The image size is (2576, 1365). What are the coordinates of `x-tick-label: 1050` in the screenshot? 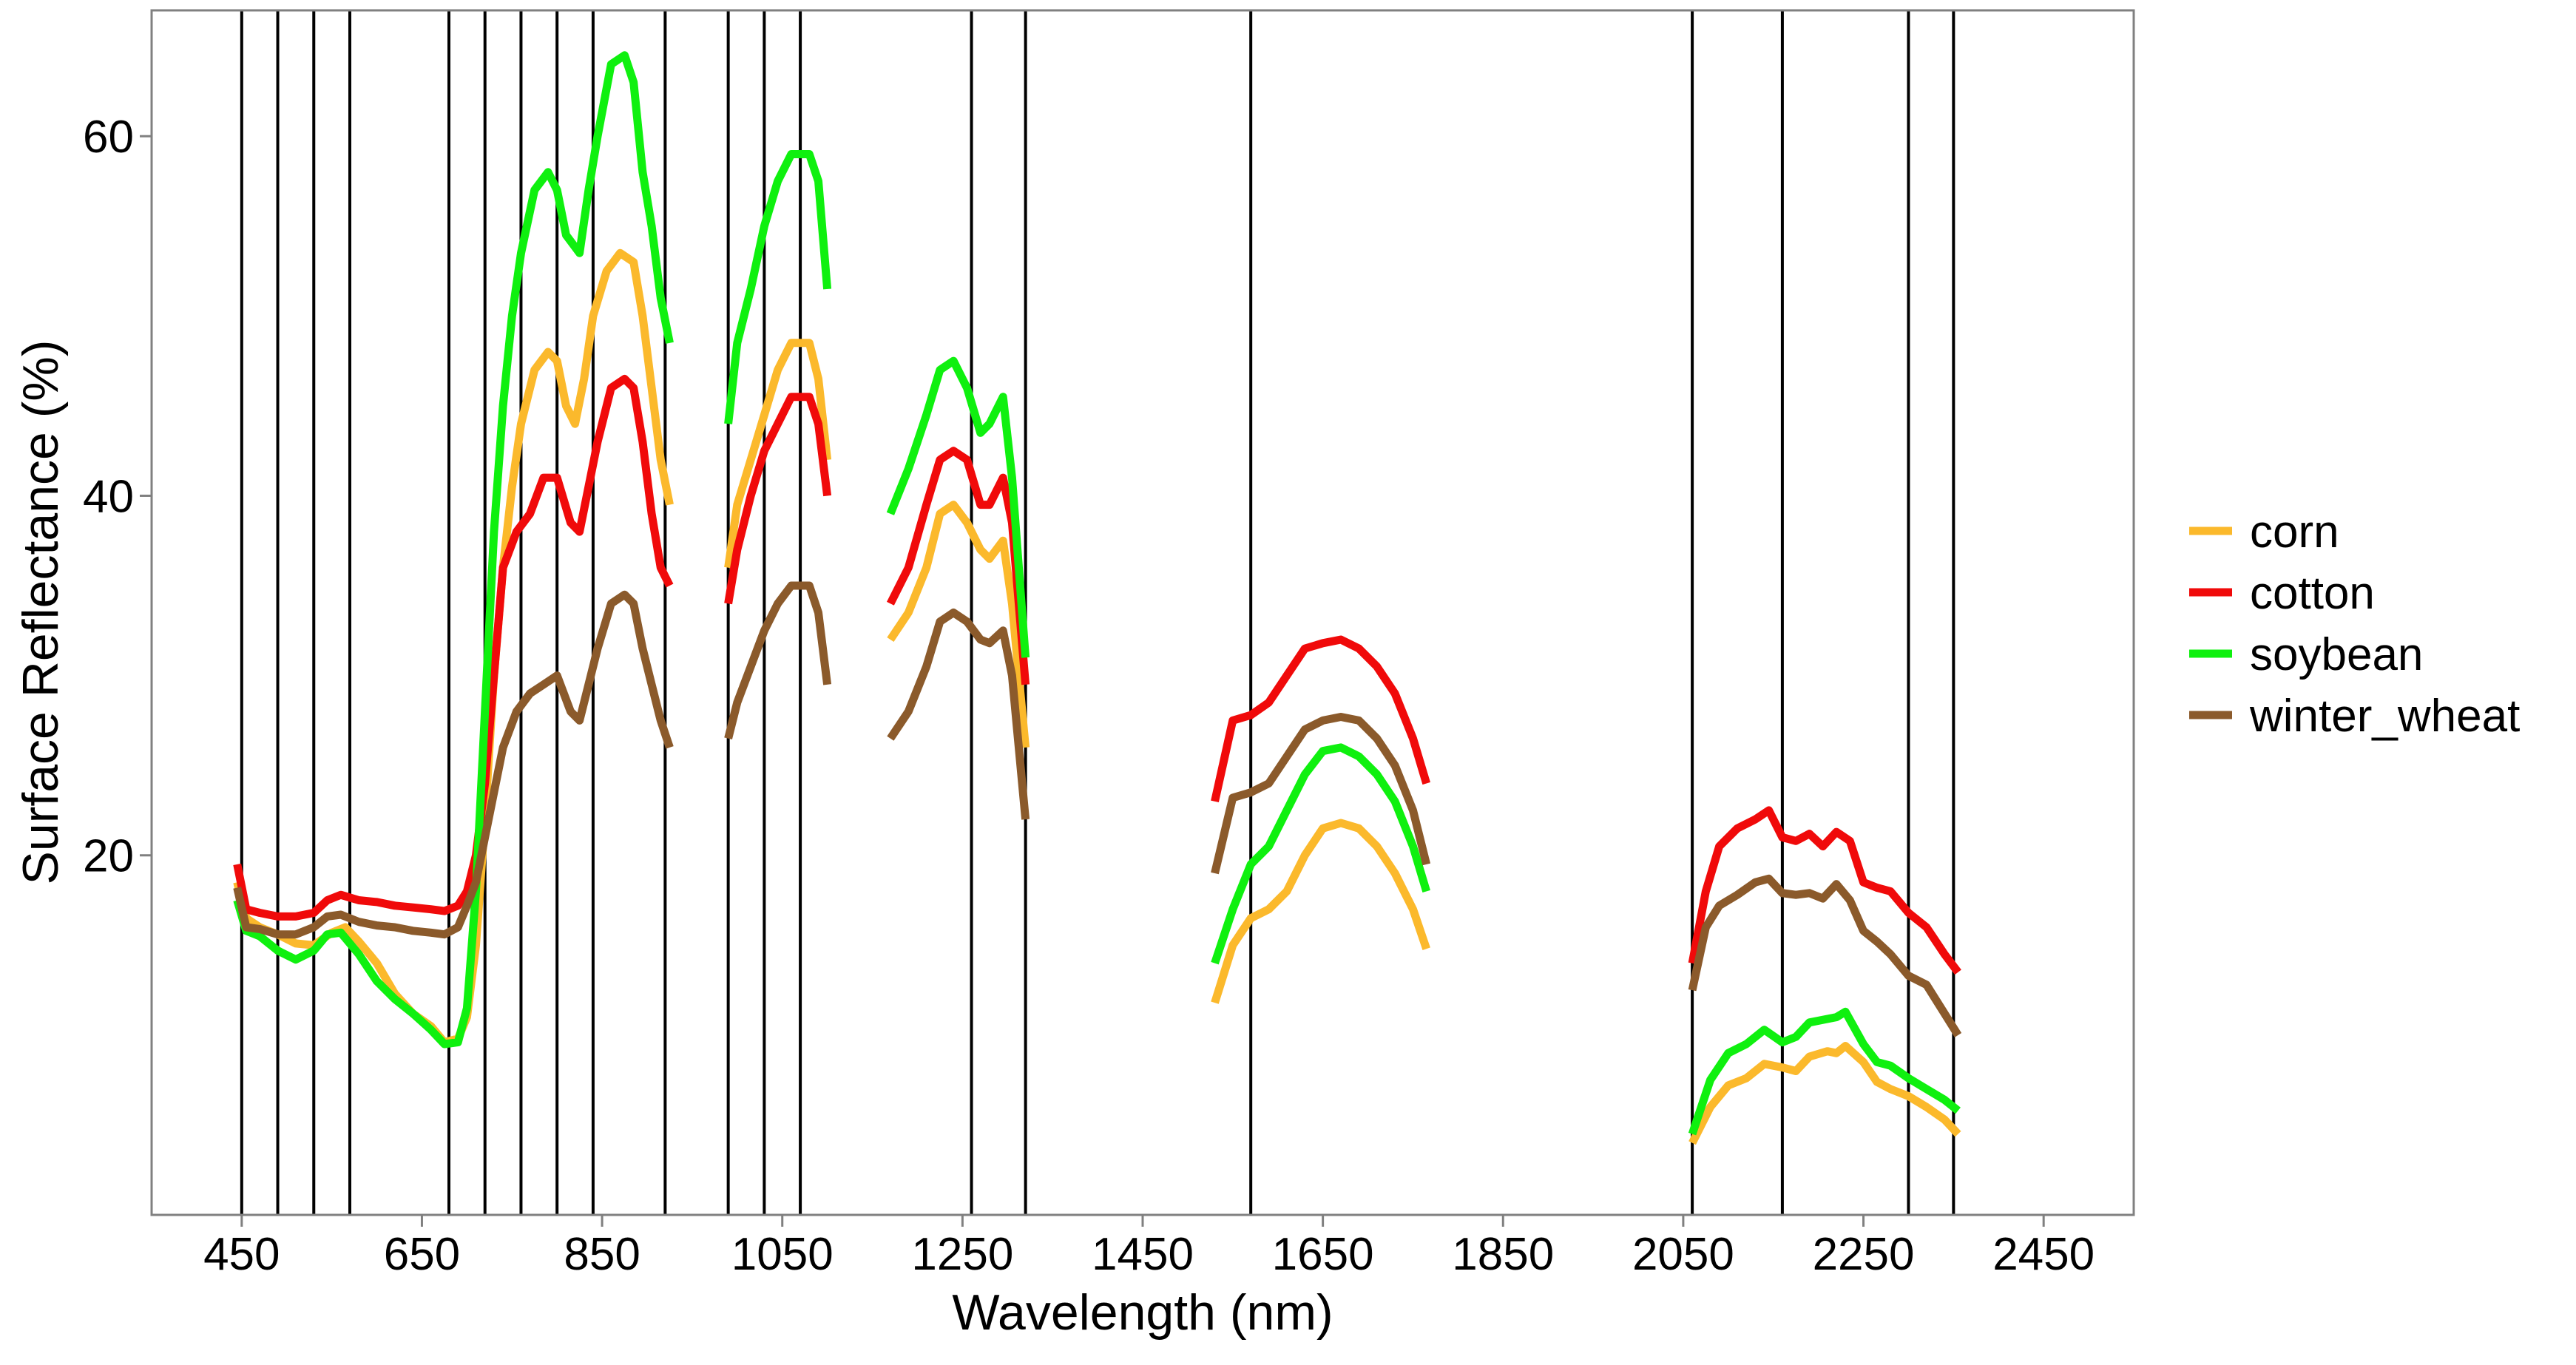 It's located at (782, 1254).